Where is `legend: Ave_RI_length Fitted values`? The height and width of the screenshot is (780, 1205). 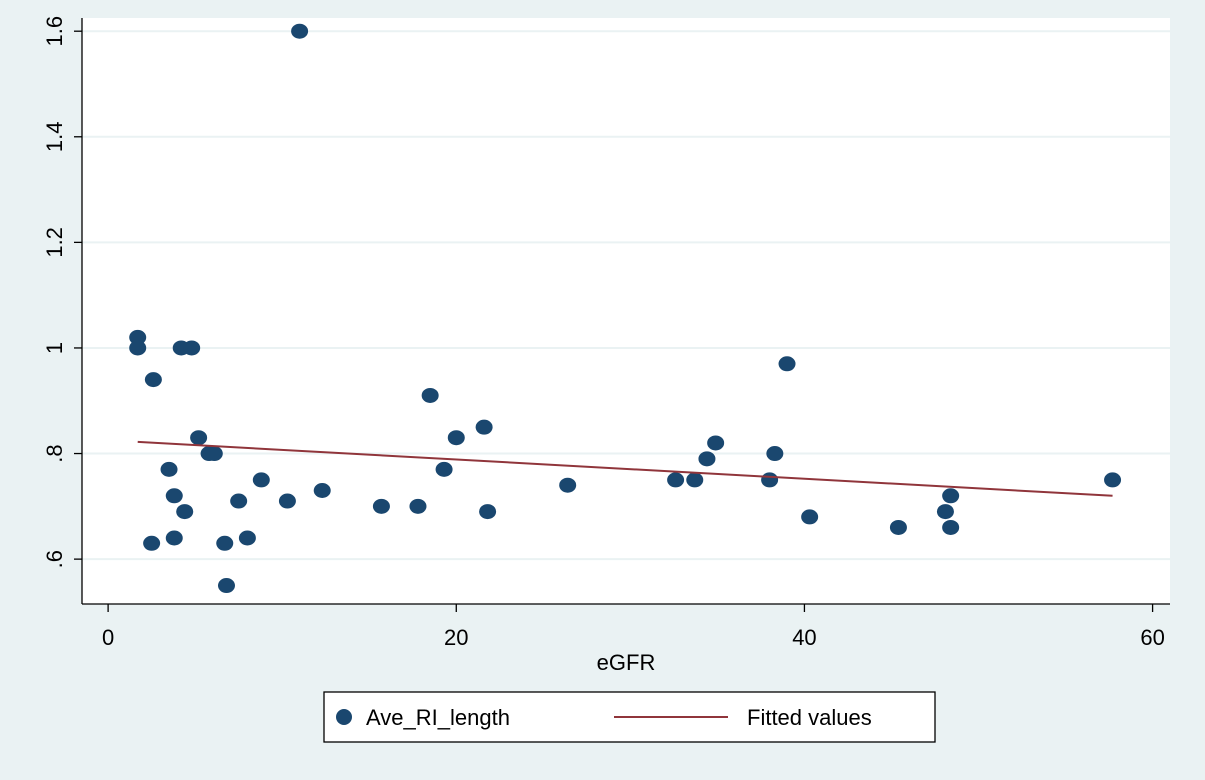
legend: Ave_RI_length Fitted values is located at coordinates (629, 717).